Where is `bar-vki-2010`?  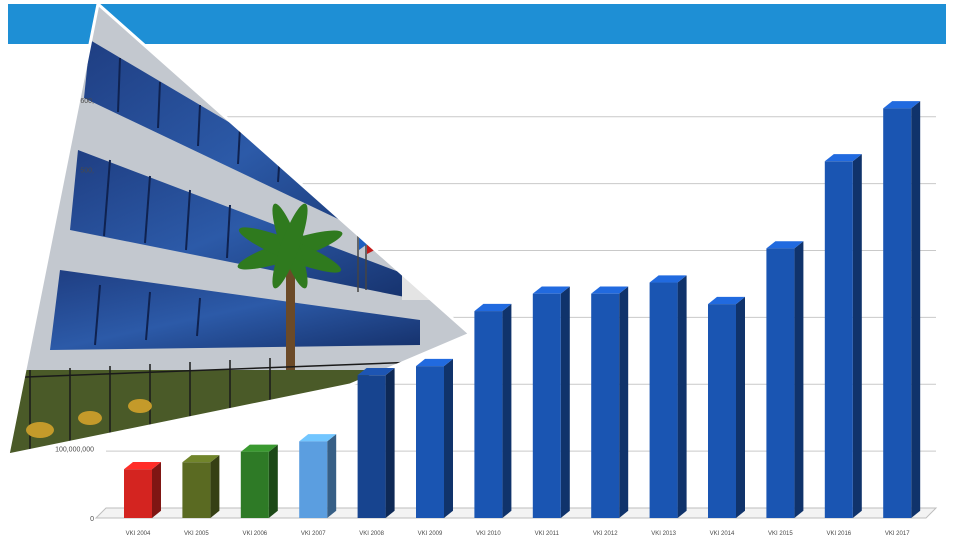 bar-vki-2010 is located at coordinates (493, 410).